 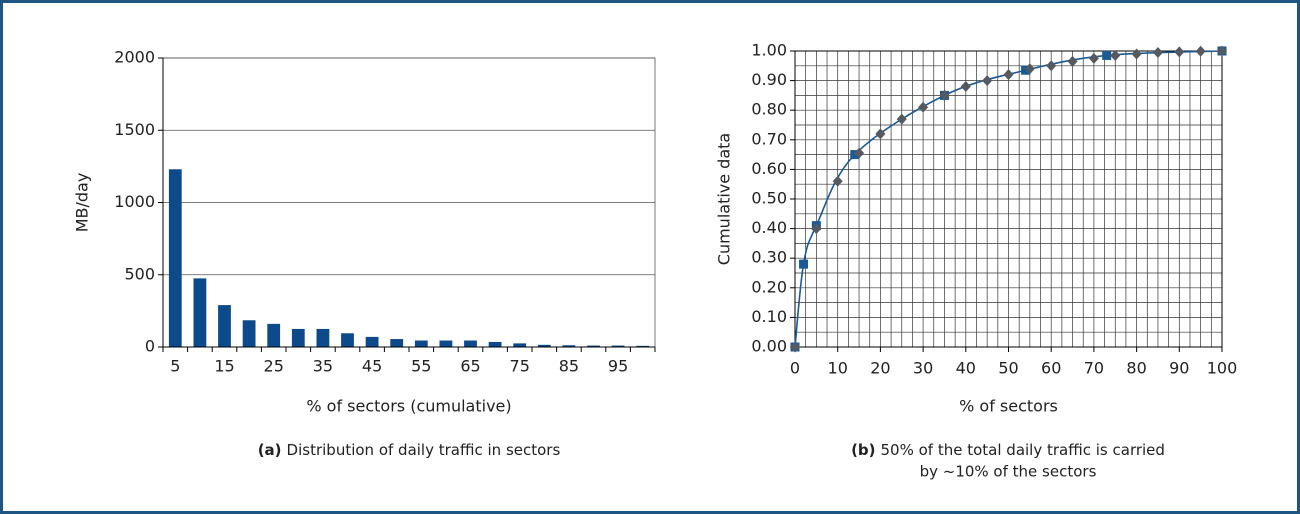 What do you see at coordinates (323, 366) in the screenshot?
I see `x-tick-label: 35` at bounding box center [323, 366].